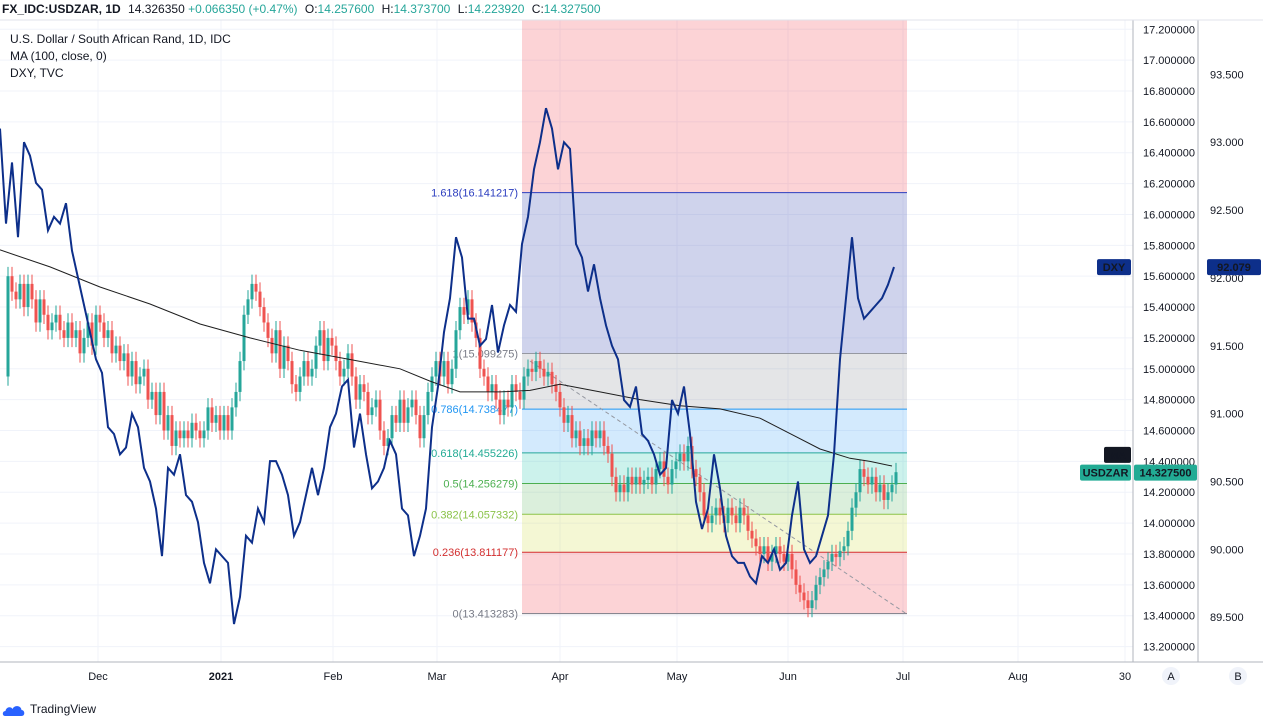 The image size is (1263, 725). I want to click on symbol-label: FX_IDC:USDZAR, 1D, so click(61, 9).